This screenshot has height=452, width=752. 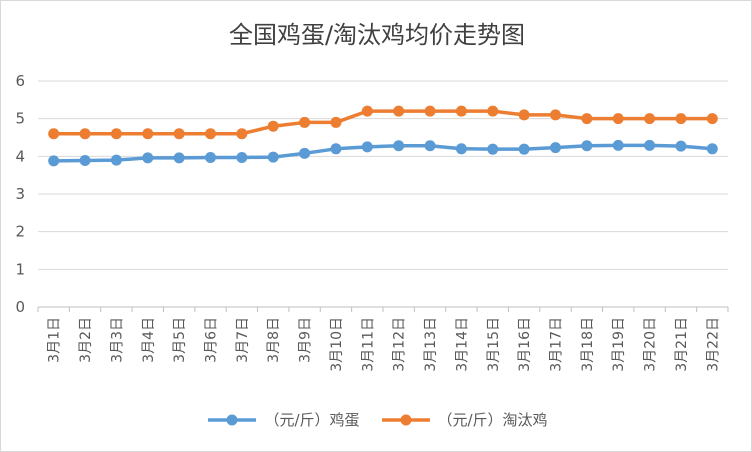 I want to click on legend-item: （元/斤）淘汰鸡, so click(x=464, y=419).